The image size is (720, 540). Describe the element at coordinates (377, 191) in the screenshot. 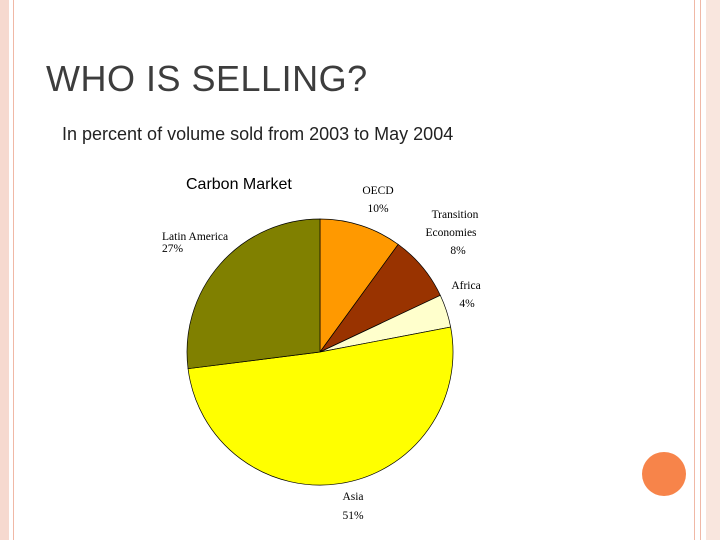

I see `label-oecd-name: OECD` at that location.